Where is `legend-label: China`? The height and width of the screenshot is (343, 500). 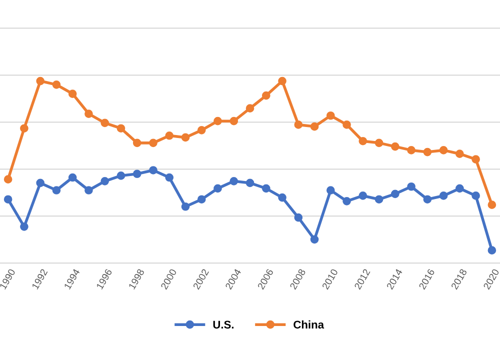 legend-label: China is located at coordinates (309, 324).